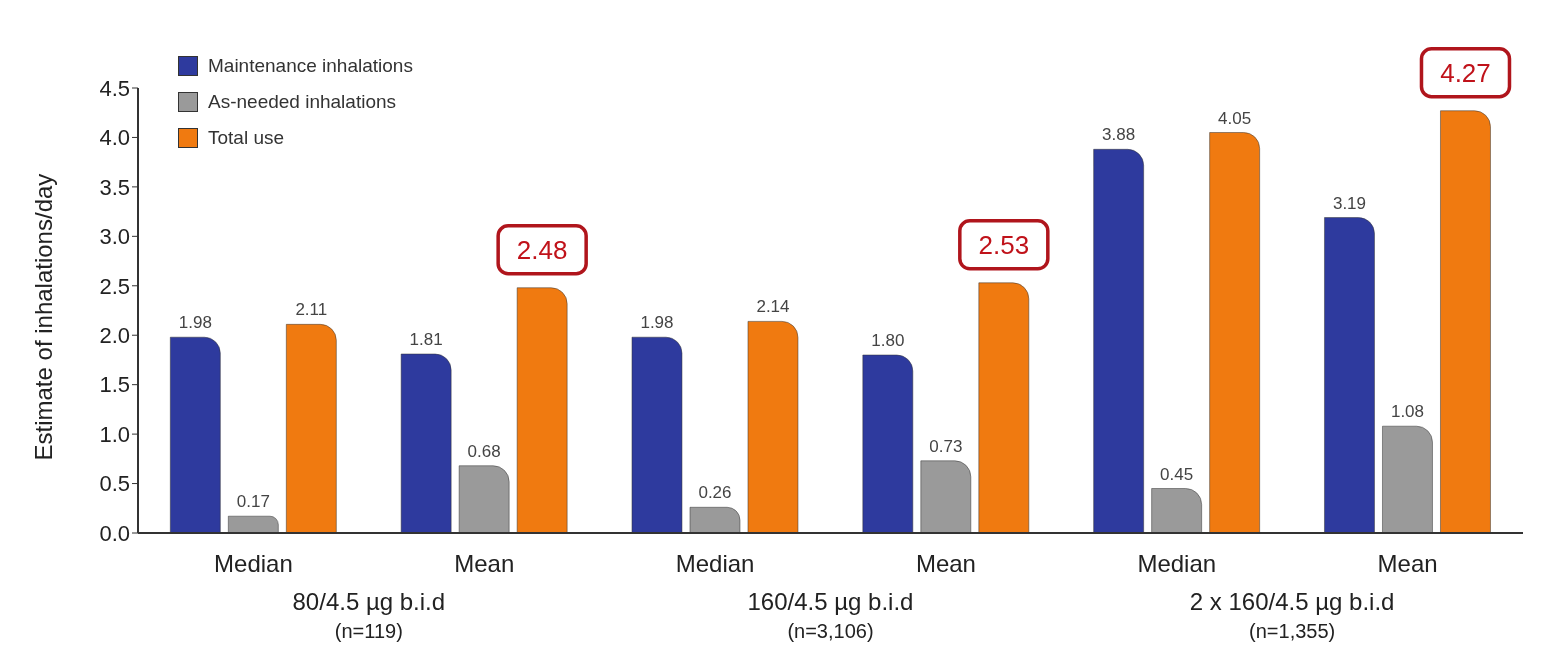 The height and width of the screenshot is (663, 1555). I want to click on y-tick-label: 4.5, so click(114, 88).